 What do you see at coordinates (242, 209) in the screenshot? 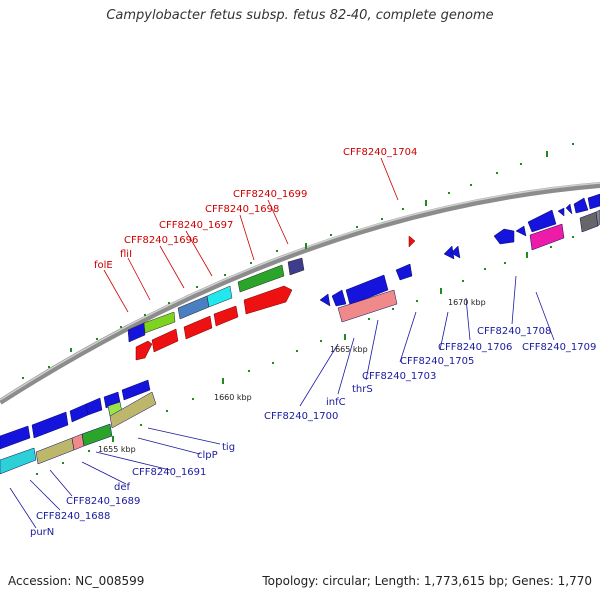
I see `gene-label-cff8240-1698: CFF8240_1698` at bounding box center [242, 209].